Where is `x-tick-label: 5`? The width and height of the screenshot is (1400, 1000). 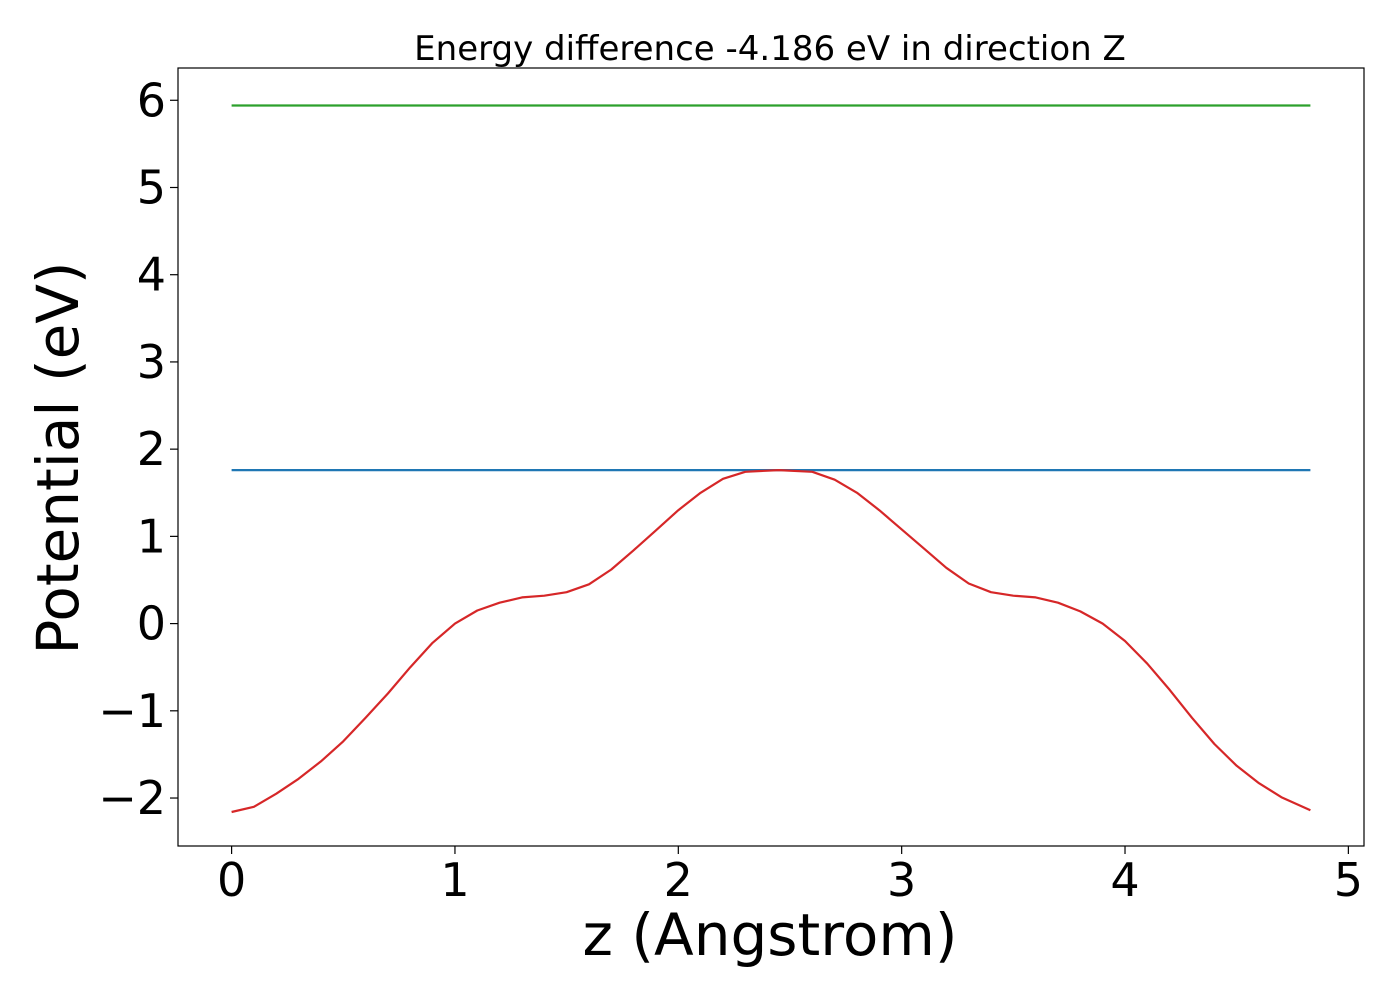 x-tick-label: 5 is located at coordinates (1348, 880).